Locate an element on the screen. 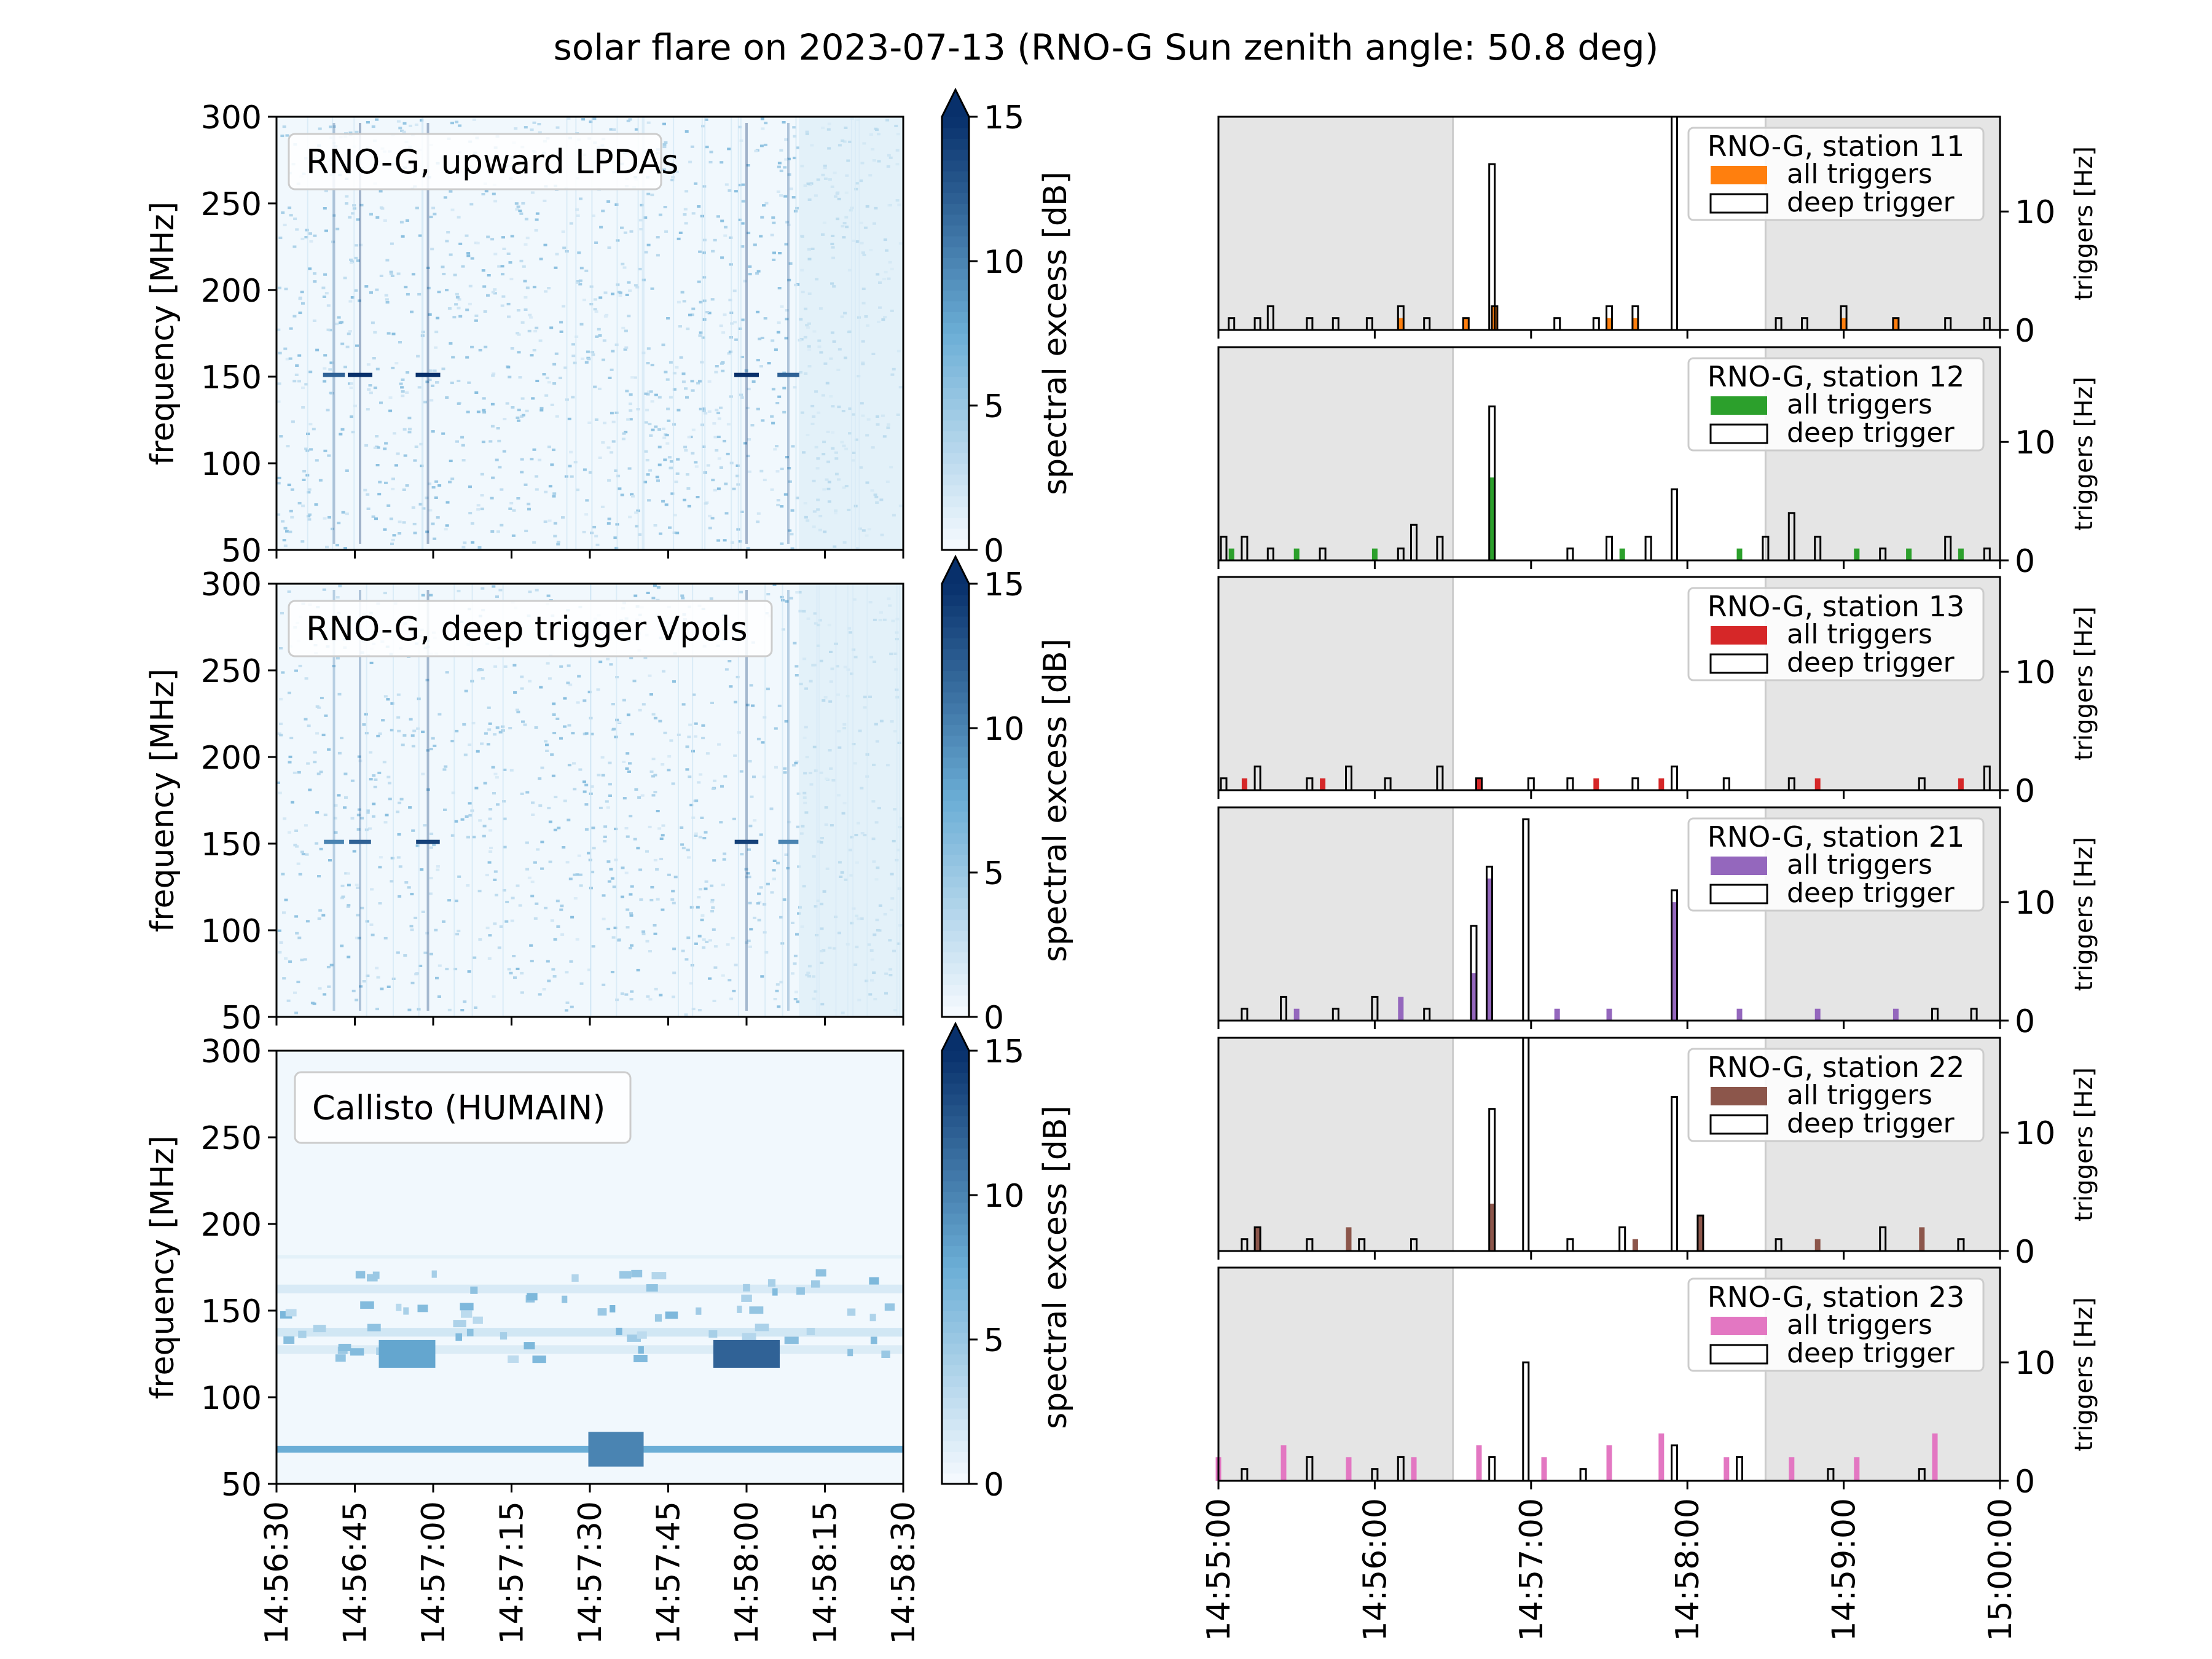 Image resolution: width=2212 pixels, height=1659 pixels. x-tick-label: 14:55:00 is located at coordinates (1219, 1570).